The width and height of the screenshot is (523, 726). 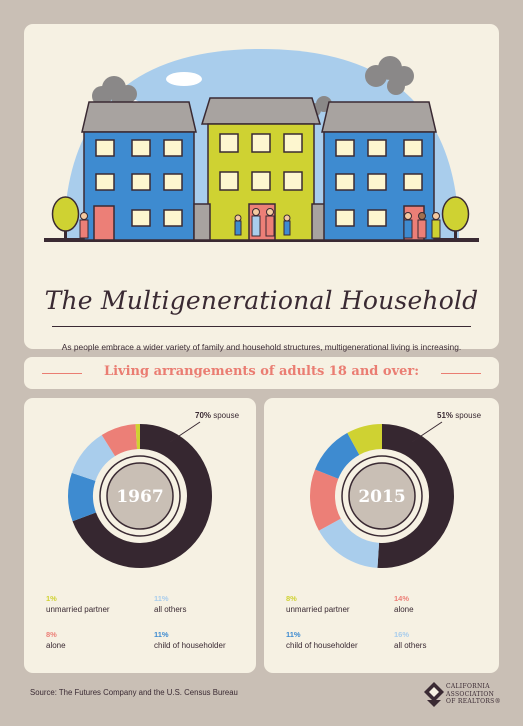 What do you see at coordinates (139, 171) in the screenshot?
I see `left-house` at bounding box center [139, 171].